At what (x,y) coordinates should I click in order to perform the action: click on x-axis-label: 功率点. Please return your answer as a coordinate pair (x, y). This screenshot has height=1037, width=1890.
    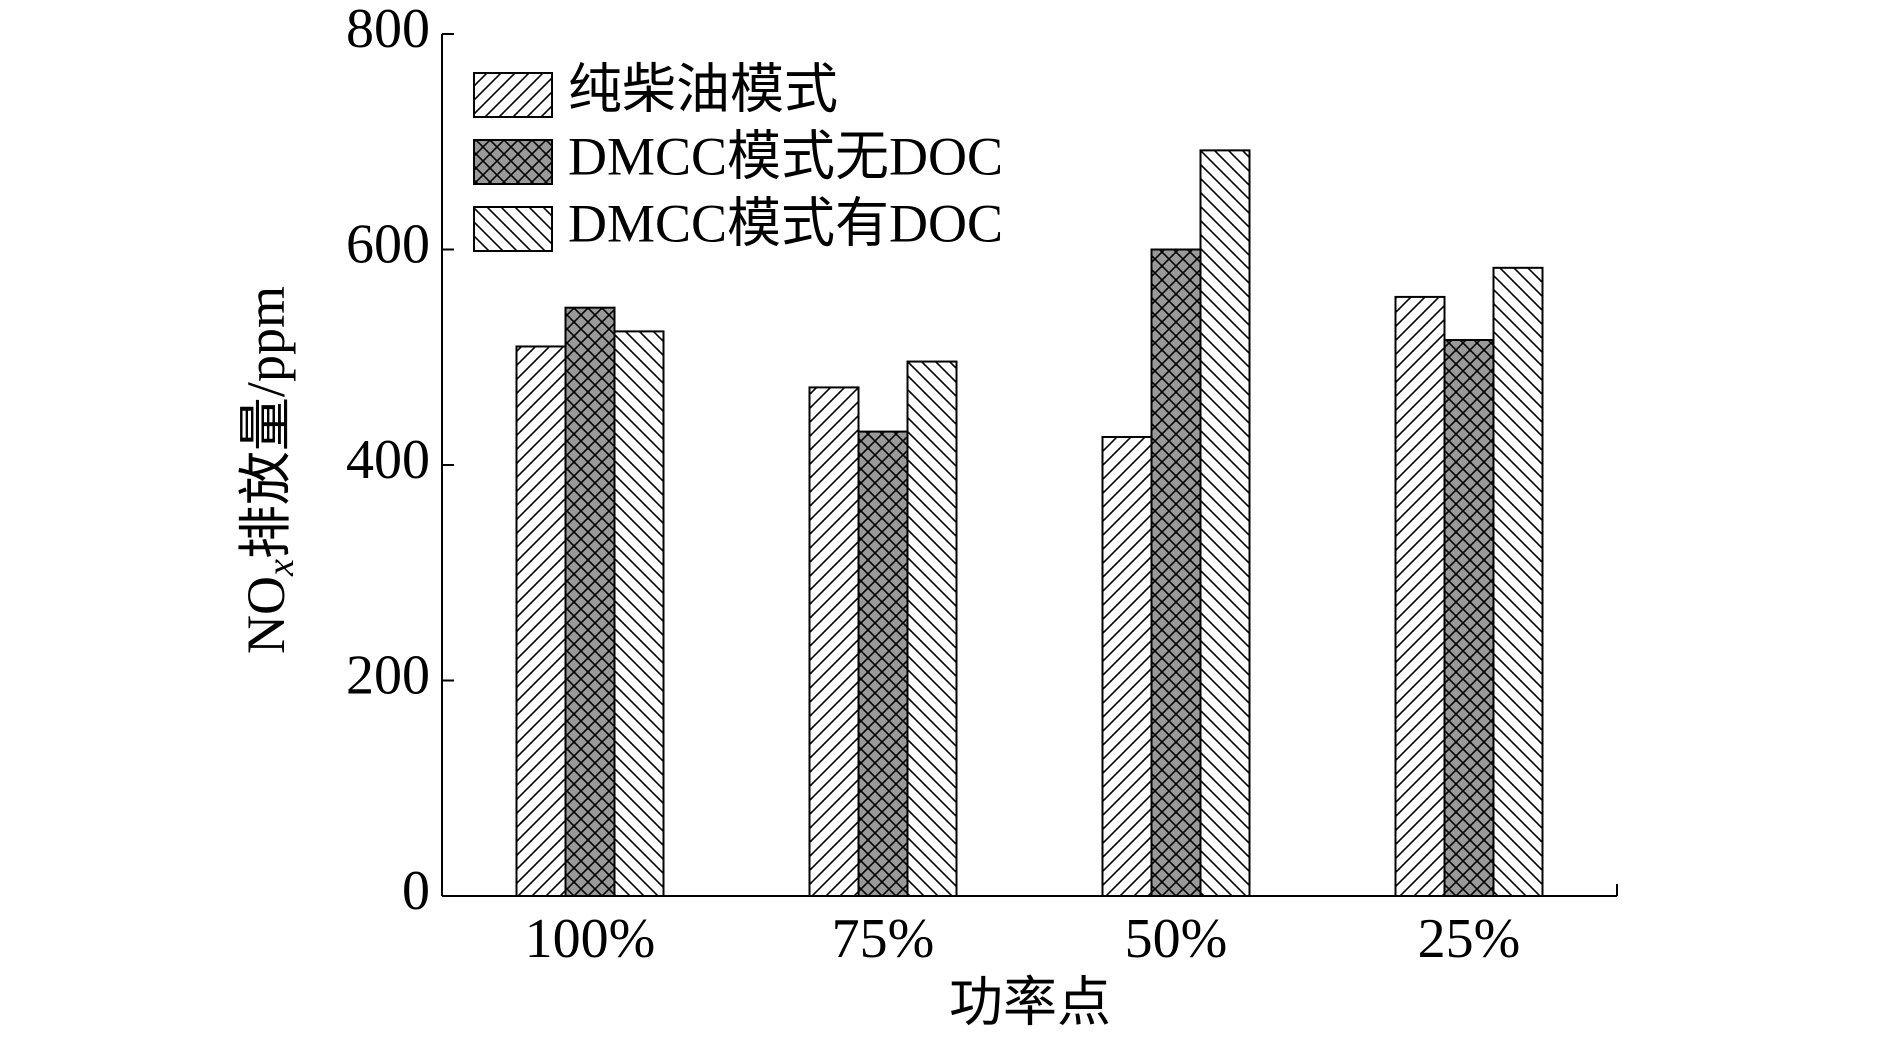
    Looking at the image, I should click on (1030, 1002).